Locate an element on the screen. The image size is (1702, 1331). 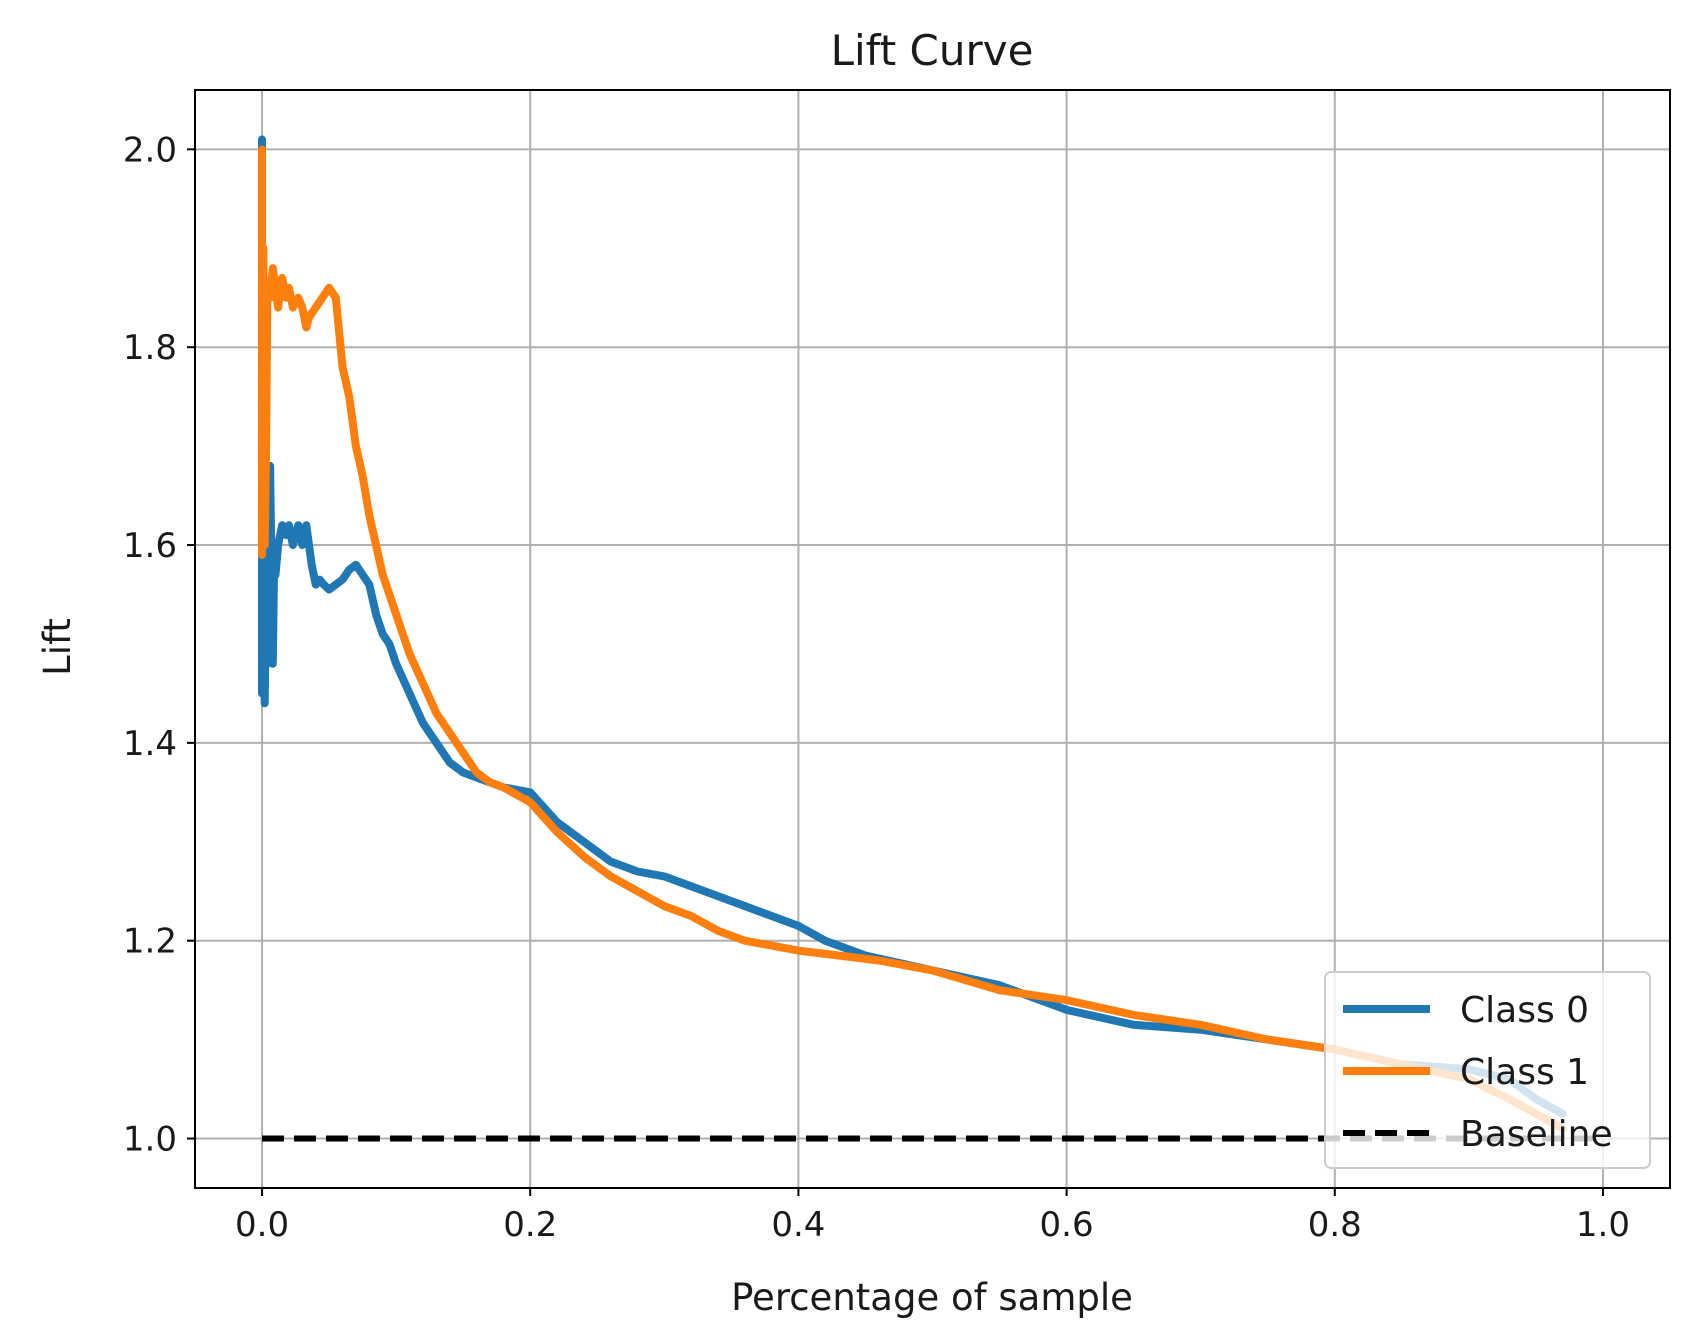
legend-label-class-1: Class 1 is located at coordinates (1524, 1072).